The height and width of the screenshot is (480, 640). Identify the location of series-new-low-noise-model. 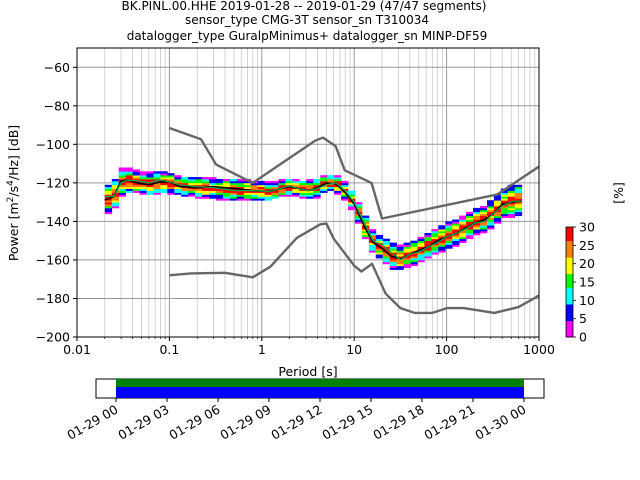
(354, 268).